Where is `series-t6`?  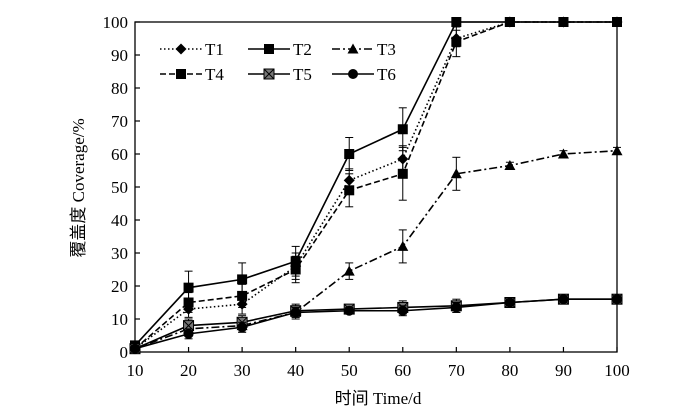
series-t6 is located at coordinates (376, 324).